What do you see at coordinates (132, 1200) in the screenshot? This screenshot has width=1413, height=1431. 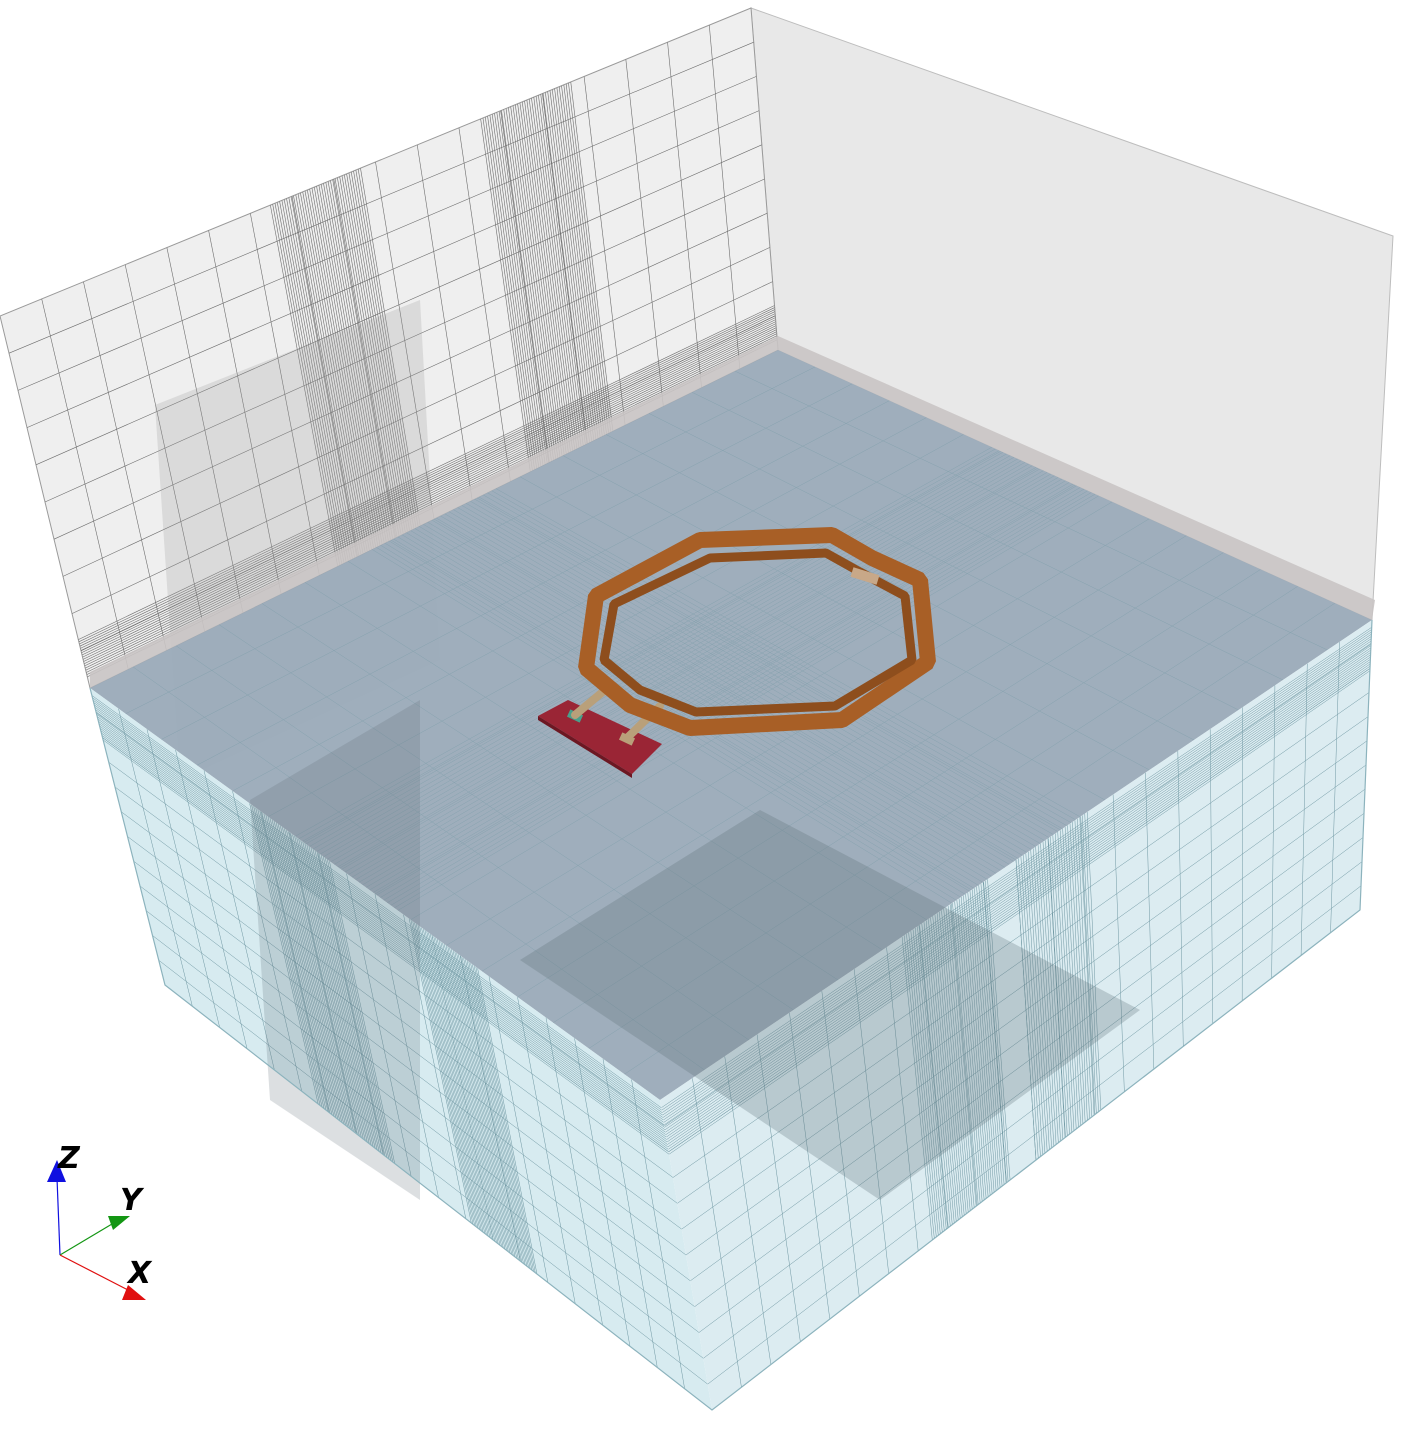 I see `y-axis-label: Y` at bounding box center [132, 1200].